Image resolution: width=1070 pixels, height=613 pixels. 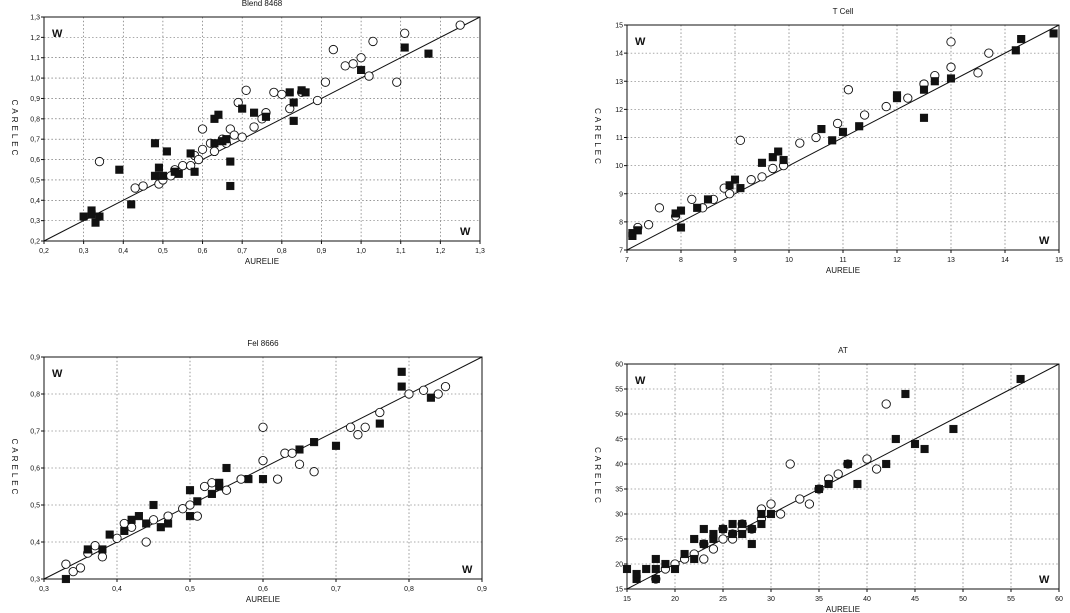 What do you see at coordinates (409, 589) in the screenshot?
I see `x-tick-label: 0,8` at bounding box center [409, 589].